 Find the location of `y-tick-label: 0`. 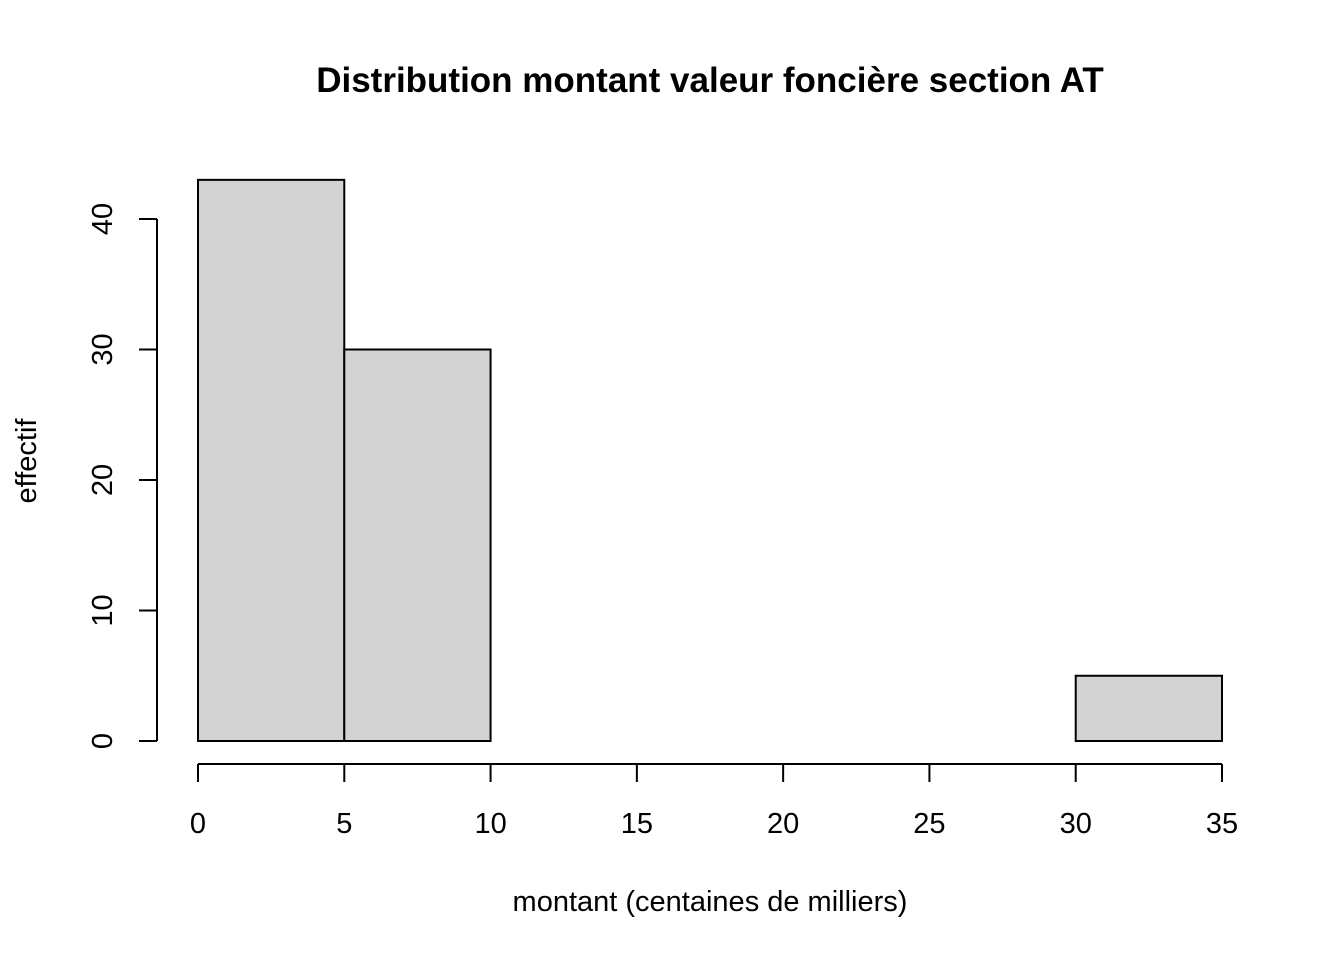

y-tick-label: 0 is located at coordinates (103, 741).